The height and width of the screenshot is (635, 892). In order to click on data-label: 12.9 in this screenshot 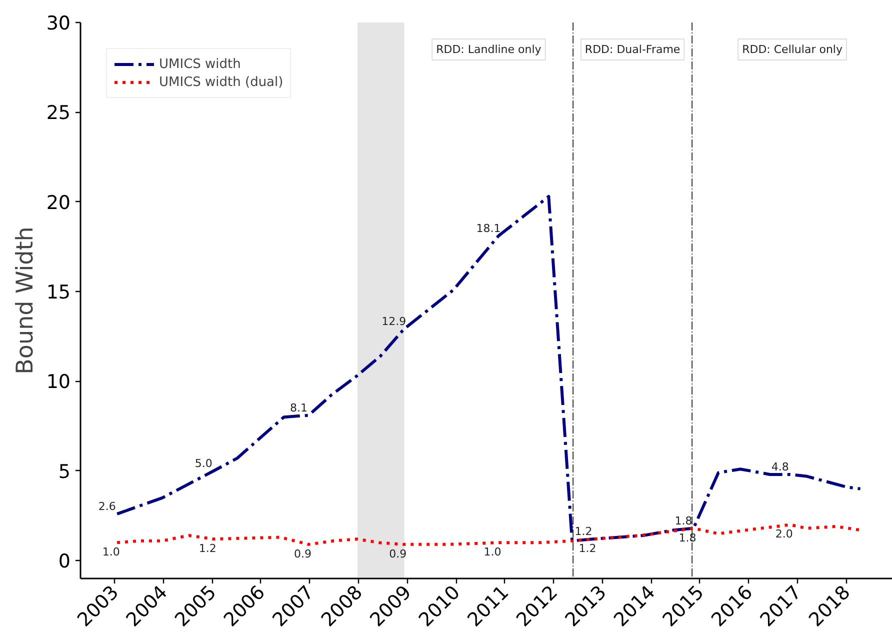, I will do `click(394, 321)`.